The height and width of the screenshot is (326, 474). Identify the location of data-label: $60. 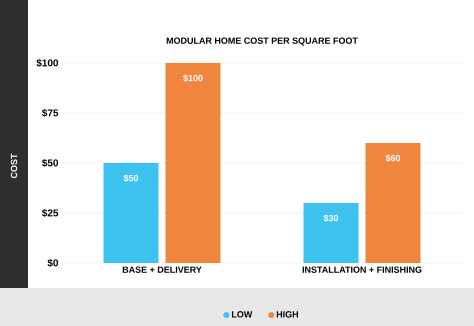
(393, 158).